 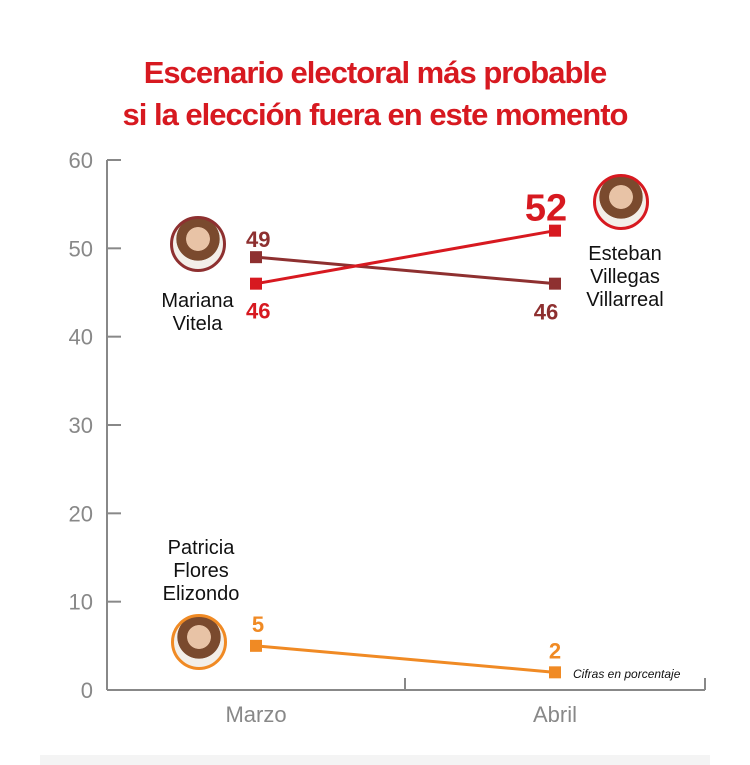 I want to click on title-line-1: Escenario electoral más probable, so click(x=375, y=72).